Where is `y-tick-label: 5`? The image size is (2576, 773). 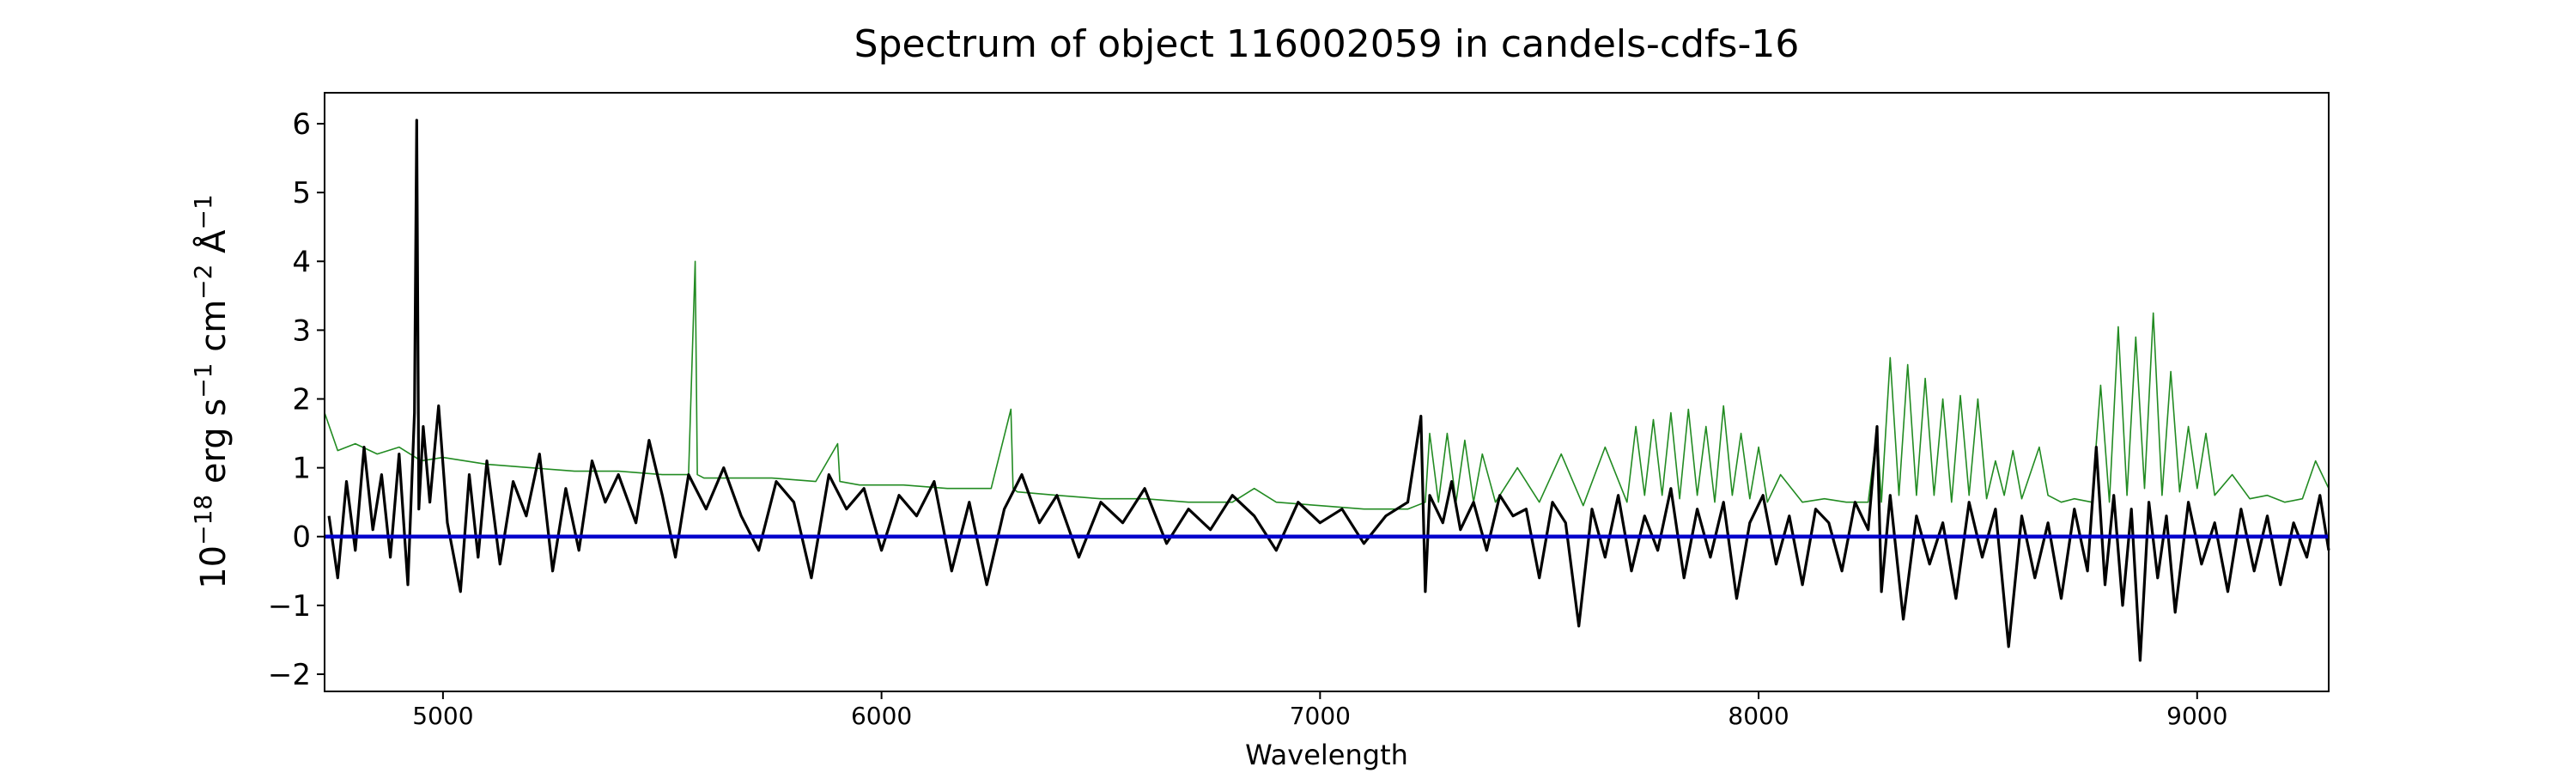
y-tick-label: 5 is located at coordinates (301, 193).